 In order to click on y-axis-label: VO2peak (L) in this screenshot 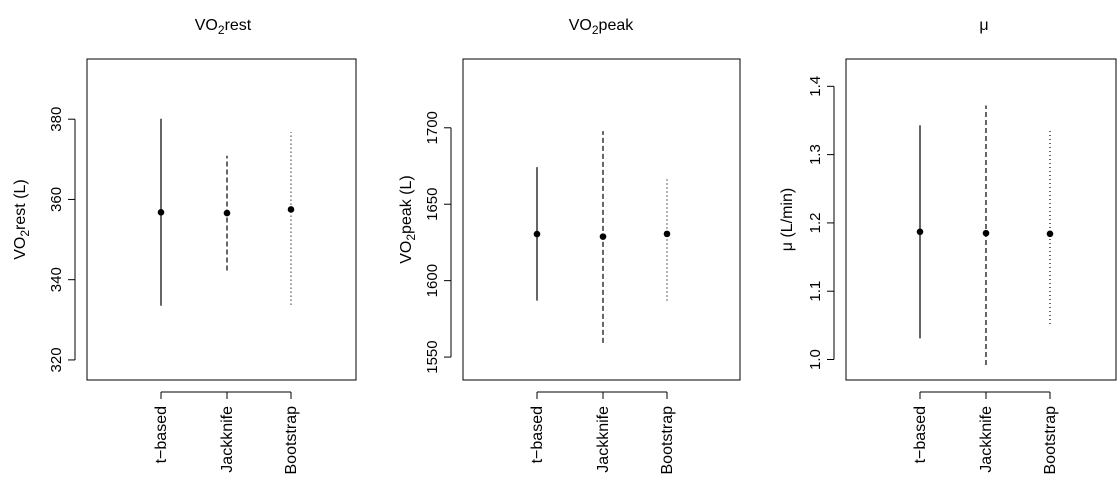, I will do `click(408, 219)`.